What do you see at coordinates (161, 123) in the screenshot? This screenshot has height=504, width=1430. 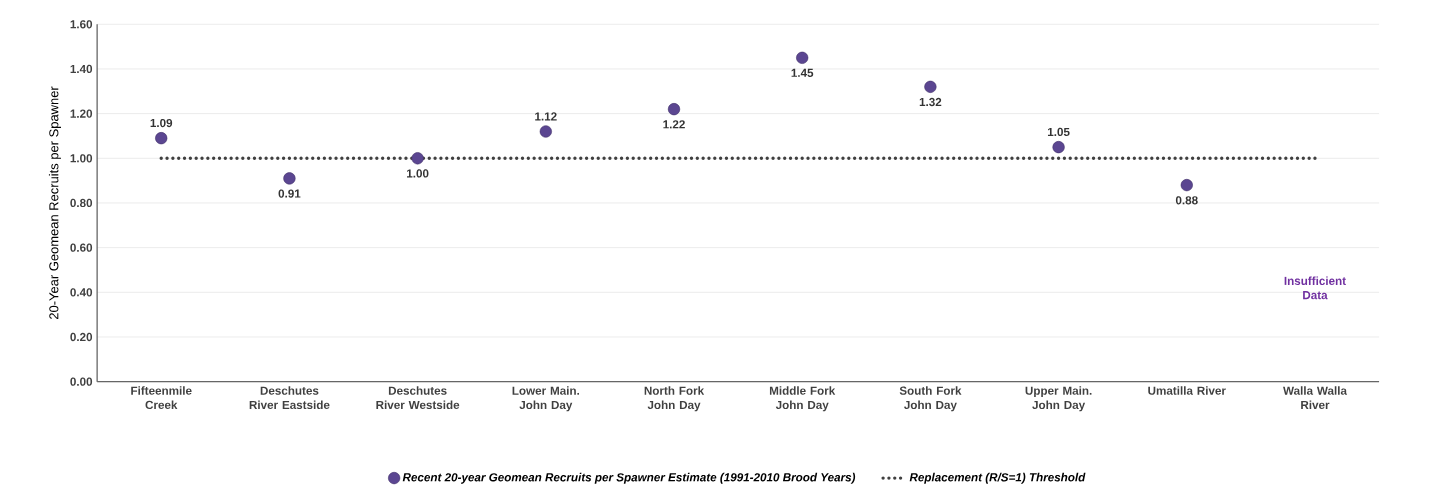 I see `data-label: 1.09` at bounding box center [161, 123].